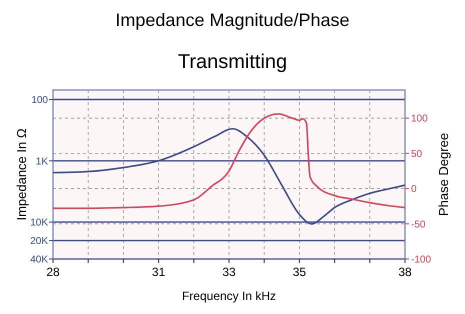 The width and height of the screenshot is (465, 314). What do you see at coordinates (417, 154) in the screenshot?
I see `y2-tick-label: 50` at bounding box center [417, 154].